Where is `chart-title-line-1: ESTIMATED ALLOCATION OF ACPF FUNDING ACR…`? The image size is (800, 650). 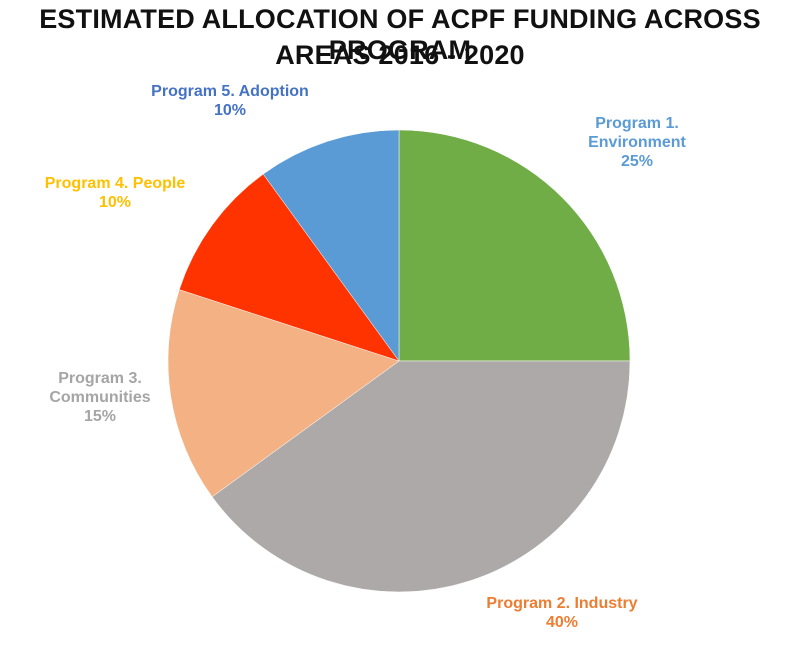
chart-title-line-1: ESTIMATED ALLOCATION OF ACPF FUNDING ACR… is located at coordinates (400, 34).